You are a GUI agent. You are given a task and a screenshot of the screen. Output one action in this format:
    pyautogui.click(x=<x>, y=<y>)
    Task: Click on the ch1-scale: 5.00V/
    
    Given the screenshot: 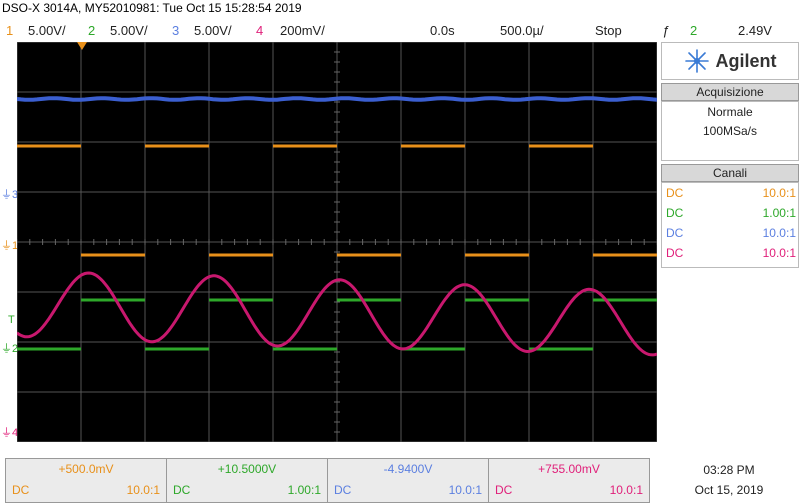 What is the action you would take?
    pyautogui.click(x=47, y=30)
    